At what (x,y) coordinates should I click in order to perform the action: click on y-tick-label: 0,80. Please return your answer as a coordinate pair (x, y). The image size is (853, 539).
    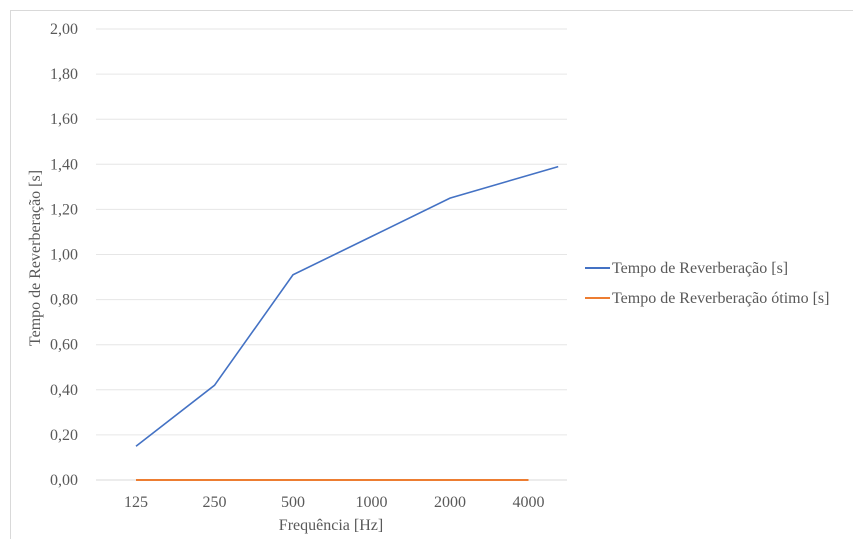
    Looking at the image, I should click on (64, 300).